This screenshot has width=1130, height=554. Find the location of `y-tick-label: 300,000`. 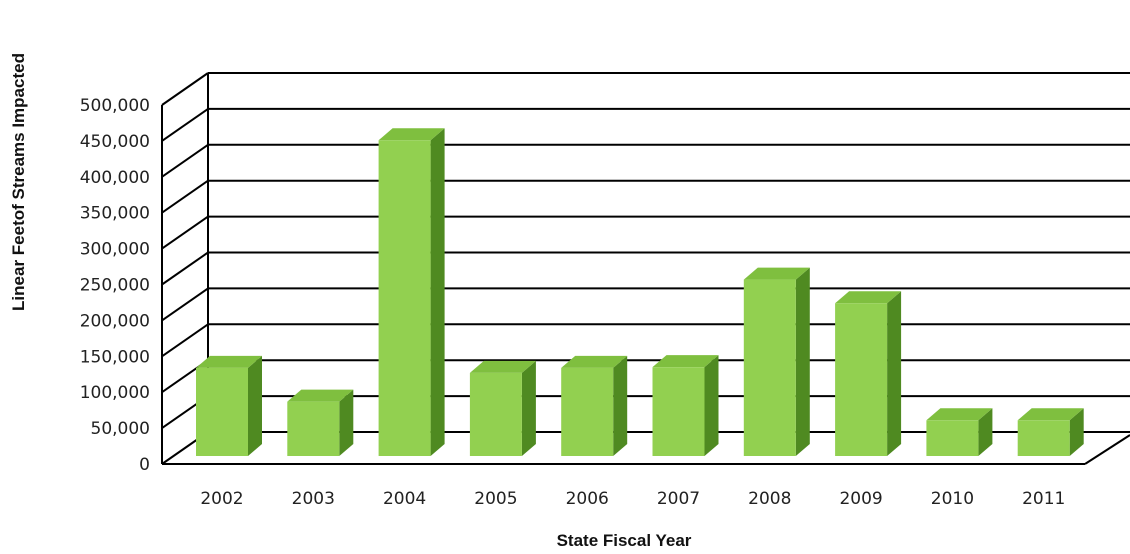

y-tick-label: 300,000 is located at coordinates (115, 250).